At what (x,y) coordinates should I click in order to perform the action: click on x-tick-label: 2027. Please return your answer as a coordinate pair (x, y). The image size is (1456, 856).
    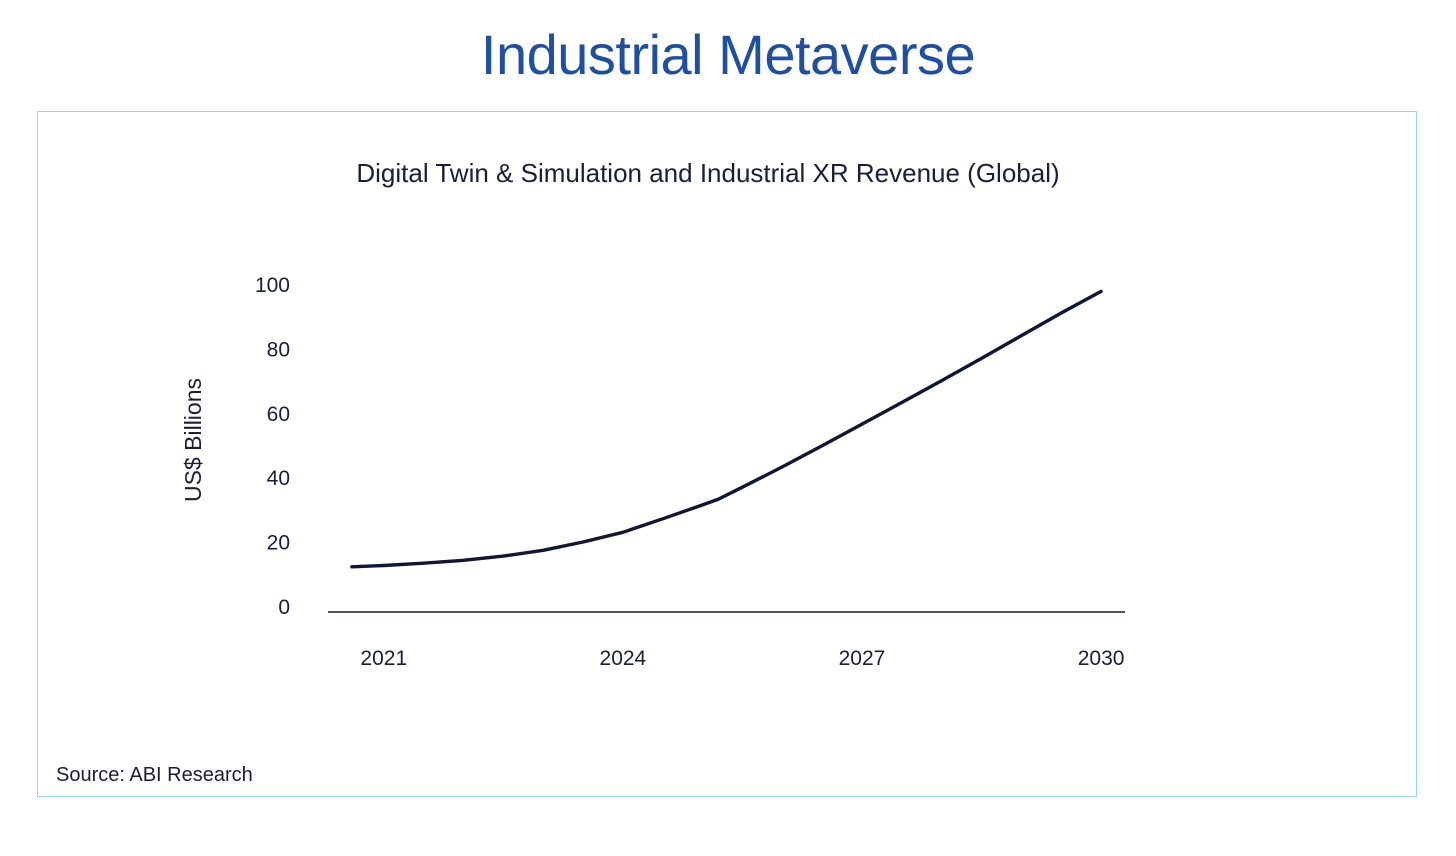
    Looking at the image, I should click on (862, 658).